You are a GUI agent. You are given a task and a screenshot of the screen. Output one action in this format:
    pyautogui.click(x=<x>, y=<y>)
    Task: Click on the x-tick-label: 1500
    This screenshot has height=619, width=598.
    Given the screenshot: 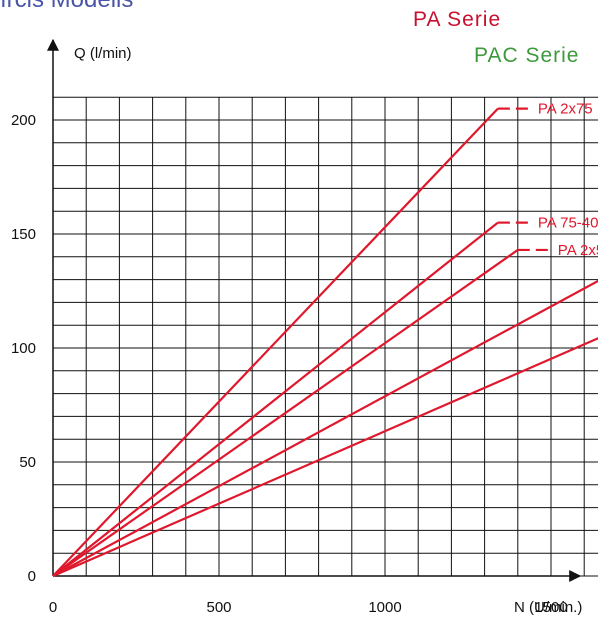 What is the action you would take?
    pyautogui.click(x=550, y=607)
    